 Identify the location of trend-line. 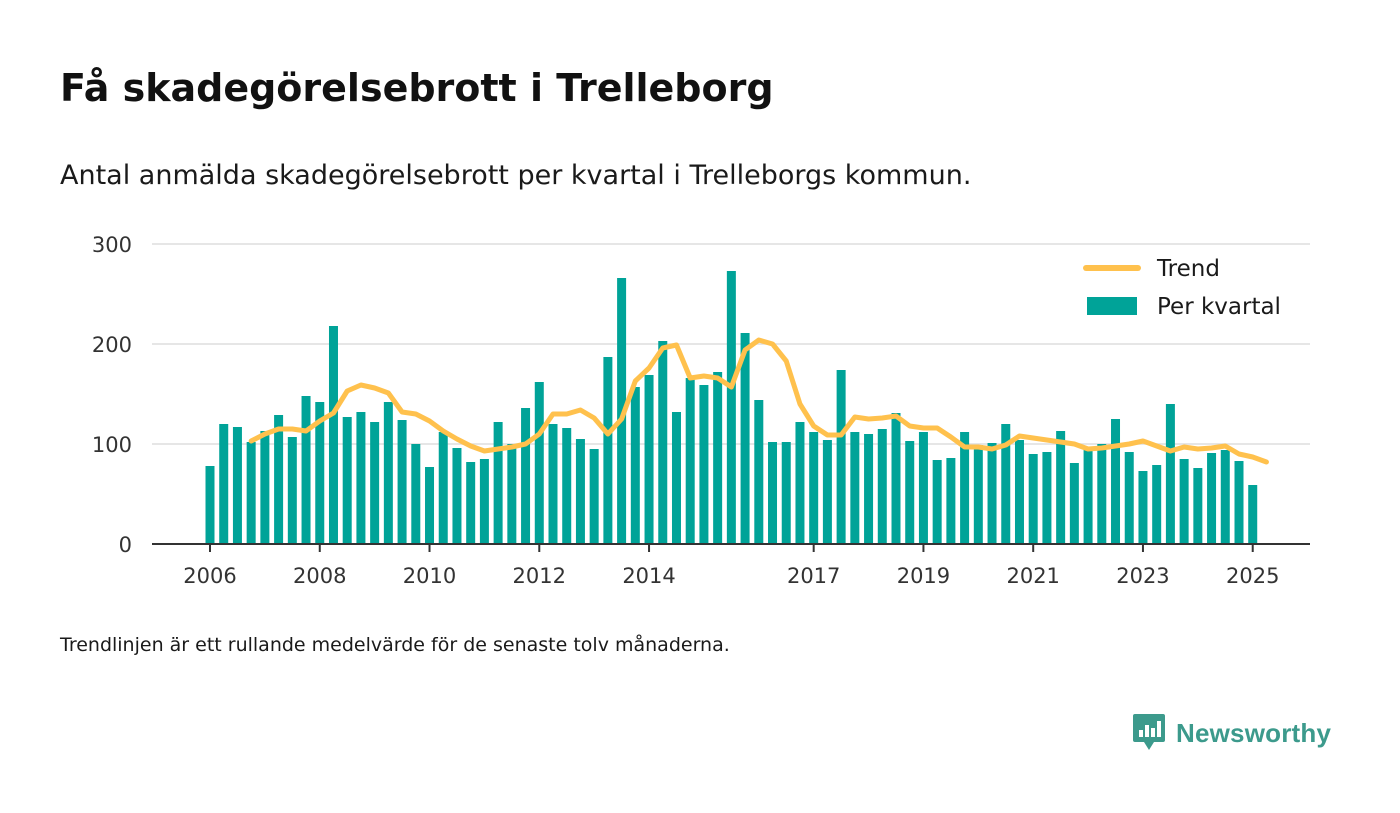
(758, 401).